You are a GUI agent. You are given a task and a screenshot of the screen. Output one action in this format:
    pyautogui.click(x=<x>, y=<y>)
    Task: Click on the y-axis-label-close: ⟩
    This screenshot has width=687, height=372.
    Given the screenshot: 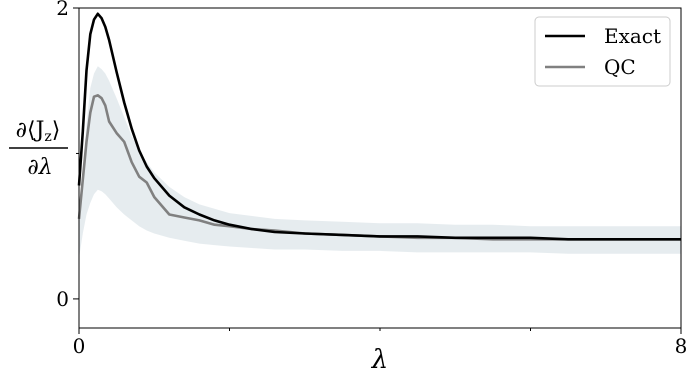 What is the action you would take?
    pyautogui.click(x=56, y=130)
    